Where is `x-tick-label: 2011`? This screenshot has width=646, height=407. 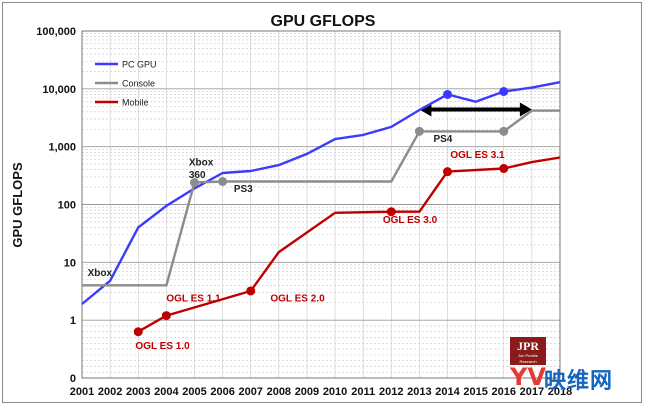 x-tick-label: 2011 is located at coordinates (363, 392).